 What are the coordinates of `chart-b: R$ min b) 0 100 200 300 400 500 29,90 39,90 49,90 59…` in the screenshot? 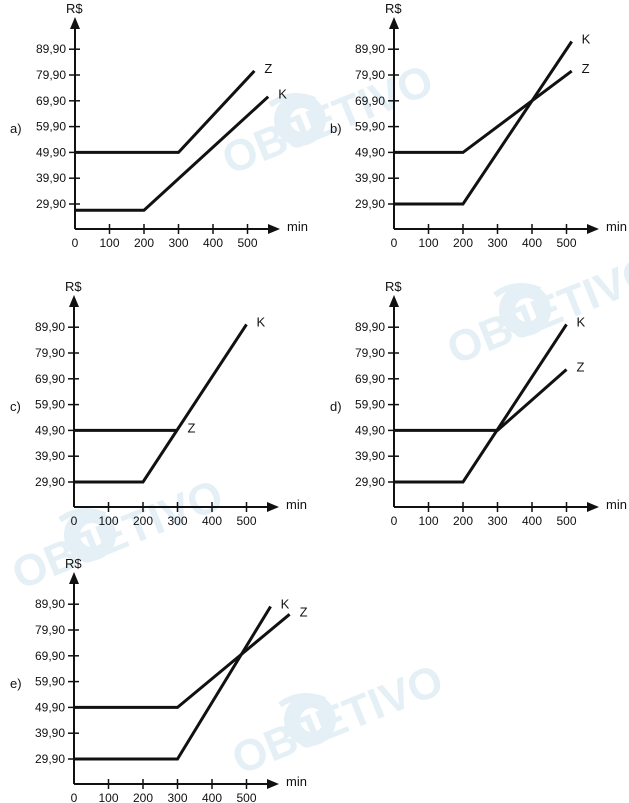 It's located at (478, 125).